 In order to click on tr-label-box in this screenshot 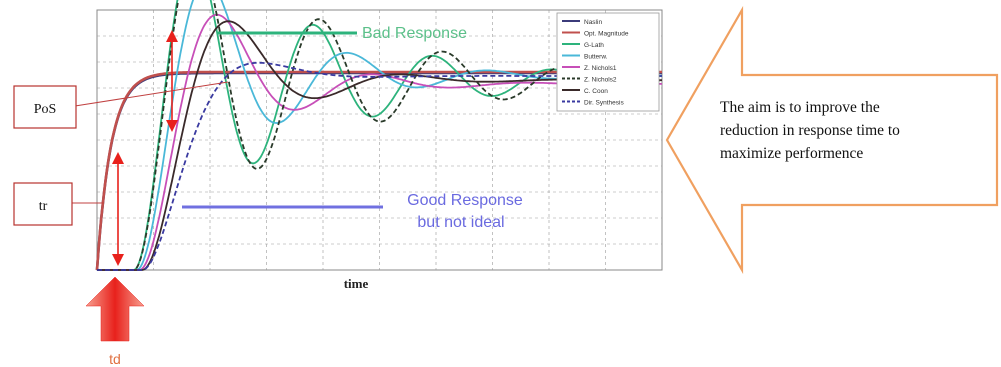, I will do `click(43, 204)`.